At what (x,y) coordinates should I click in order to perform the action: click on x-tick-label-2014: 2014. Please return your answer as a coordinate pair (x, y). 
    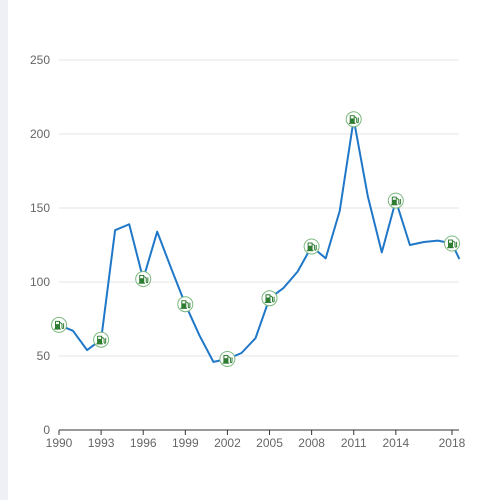
    Looking at the image, I should click on (395, 443).